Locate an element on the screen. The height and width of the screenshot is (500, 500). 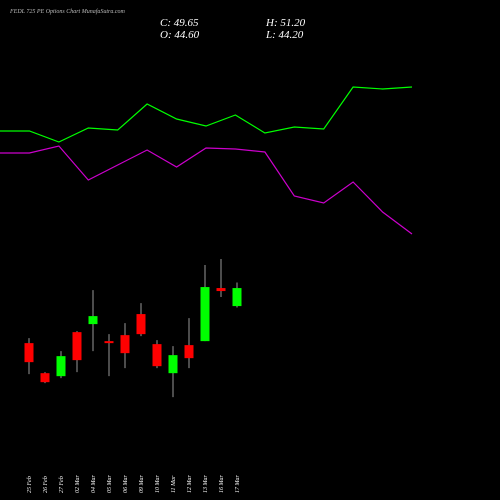
x-tick-label: 27 Feb is located at coordinates (62, 484).